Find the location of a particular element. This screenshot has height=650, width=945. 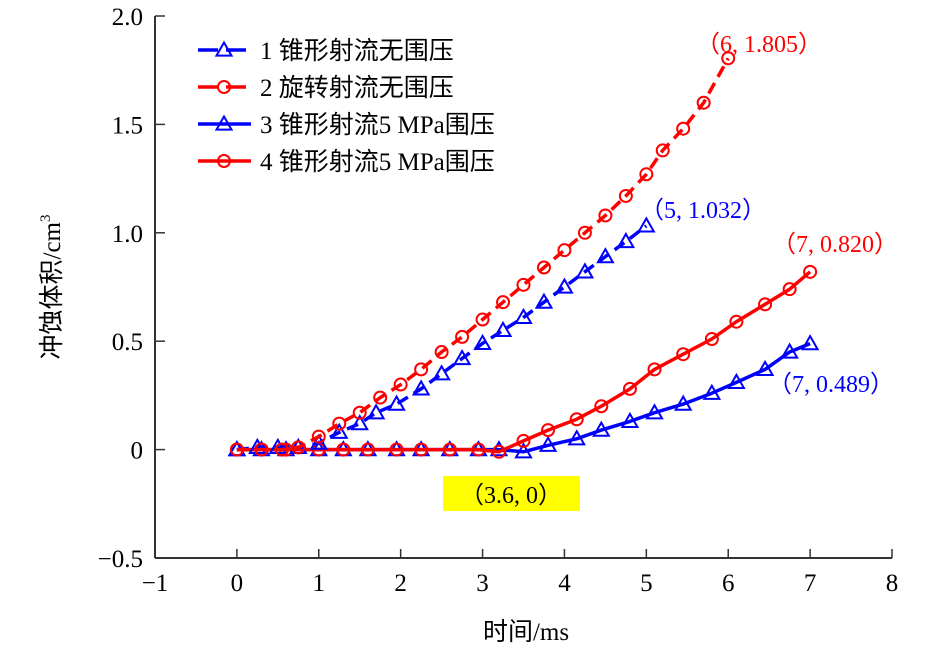

x-tick-label: 8 is located at coordinates (892, 583).